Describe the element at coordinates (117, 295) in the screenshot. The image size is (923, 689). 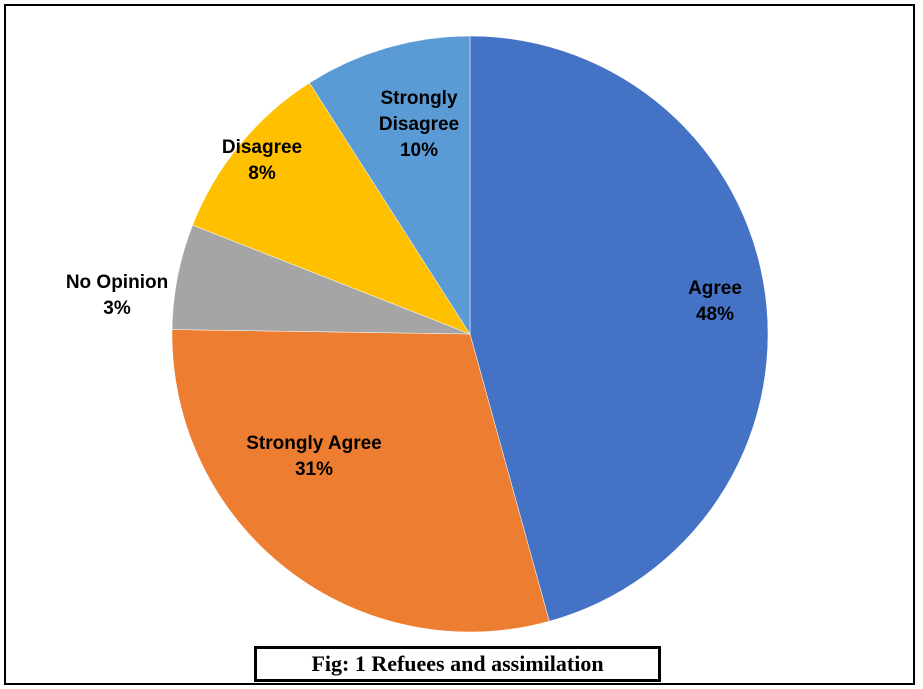
I see `pie-label-no-opinion: No Opinion 3%` at that location.